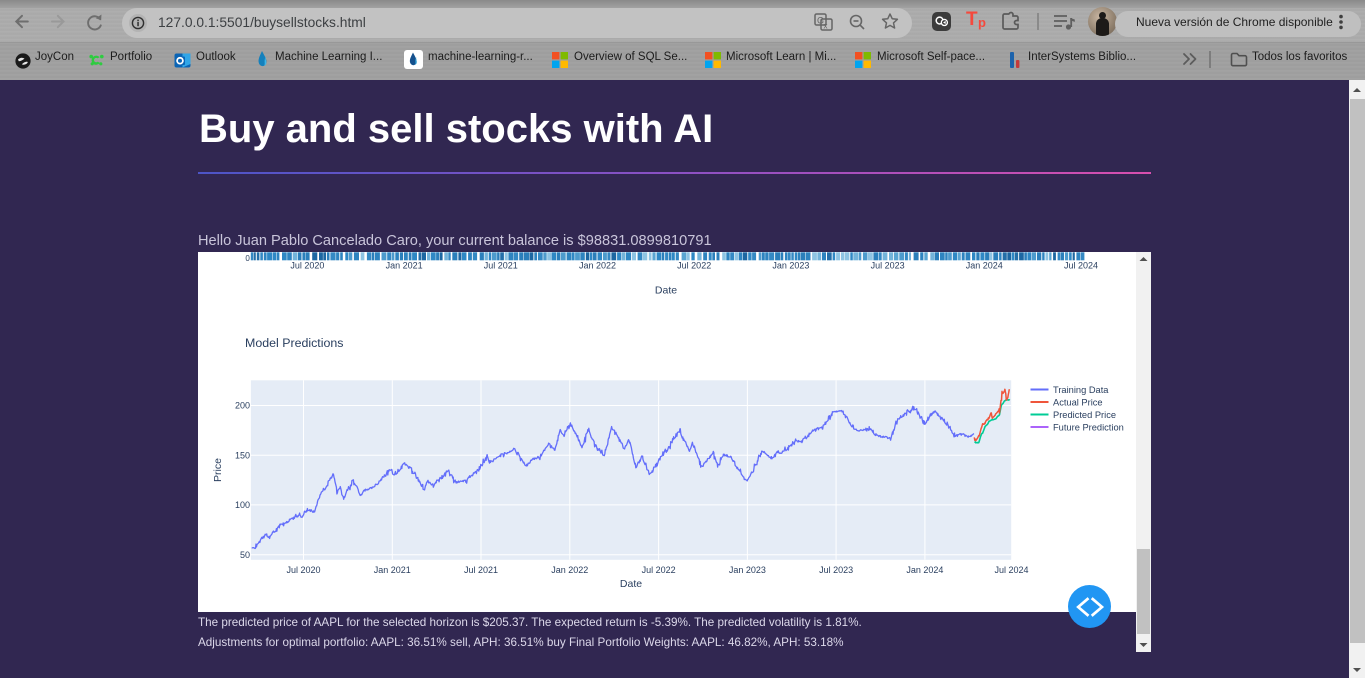 This screenshot has height=678, width=1365. What do you see at coordinates (242, 406) in the screenshot?
I see `svg-text: 200` at bounding box center [242, 406].